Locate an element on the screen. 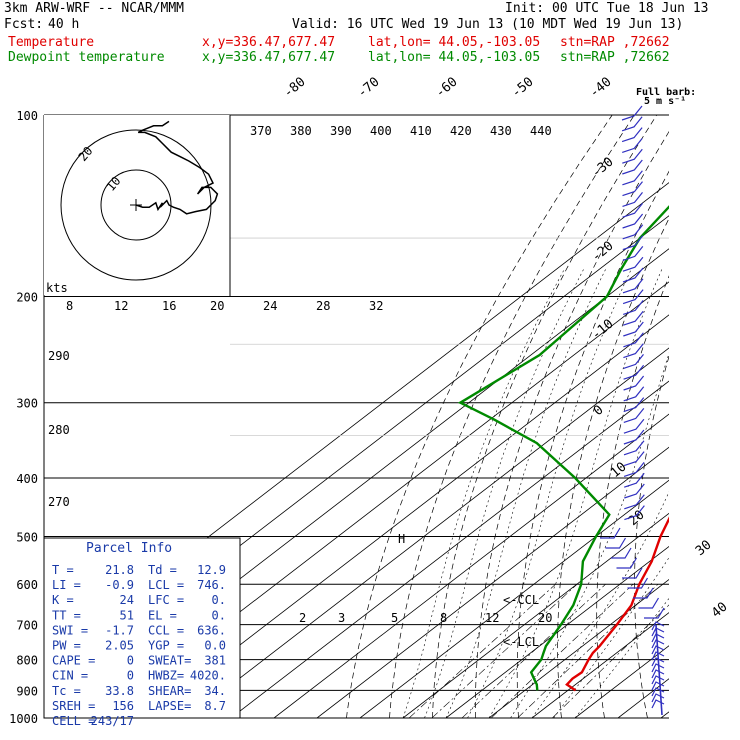  parcel-param-value: 33.8 is located at coordinates (119, 691).